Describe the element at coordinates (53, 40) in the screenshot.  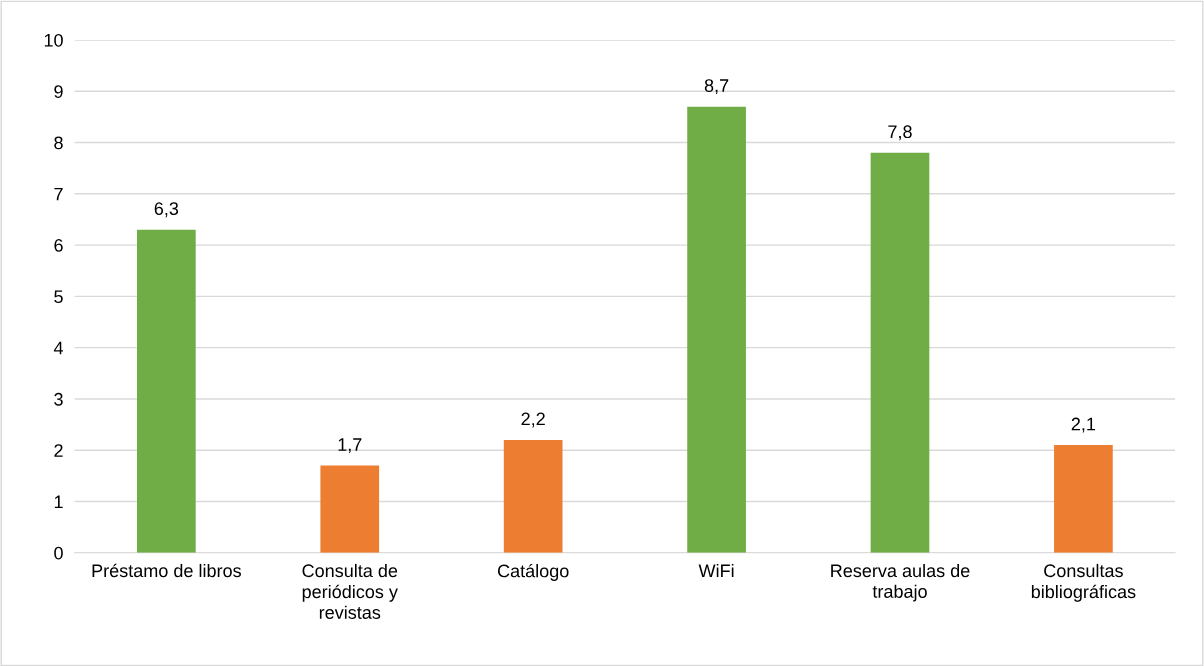
I see `y-tick-label: 10` at that location.